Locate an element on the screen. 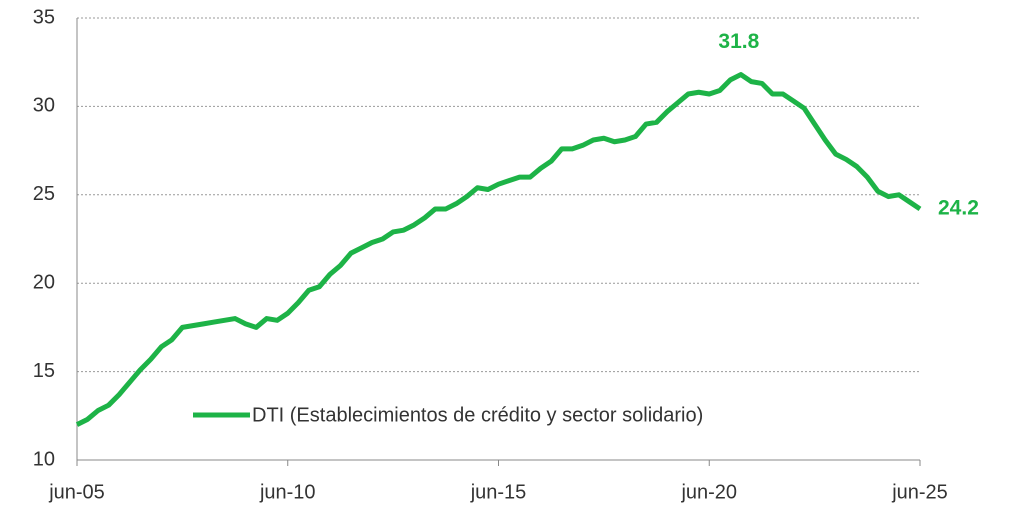 The height and width of the screenshot is (506, 1015). x-tick-label: jun-05 is located at coordinates (76, 492).